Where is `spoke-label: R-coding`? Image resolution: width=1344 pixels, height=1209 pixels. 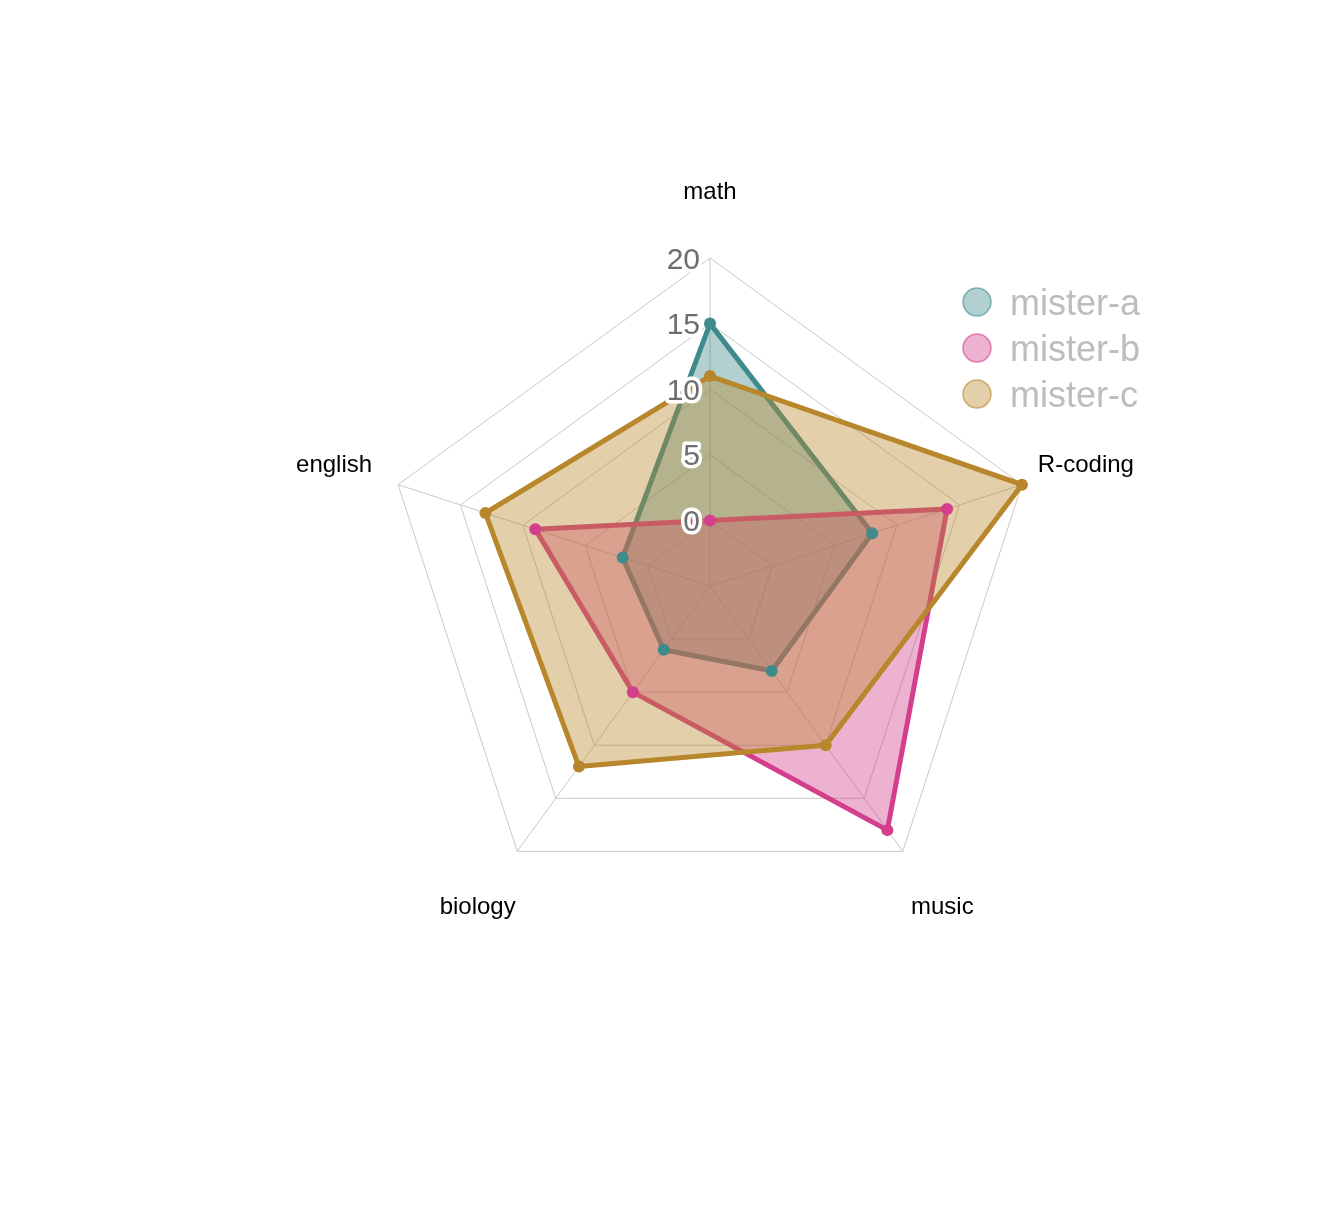
spoke-label: R-coding is located at coordinates (1085, 464).